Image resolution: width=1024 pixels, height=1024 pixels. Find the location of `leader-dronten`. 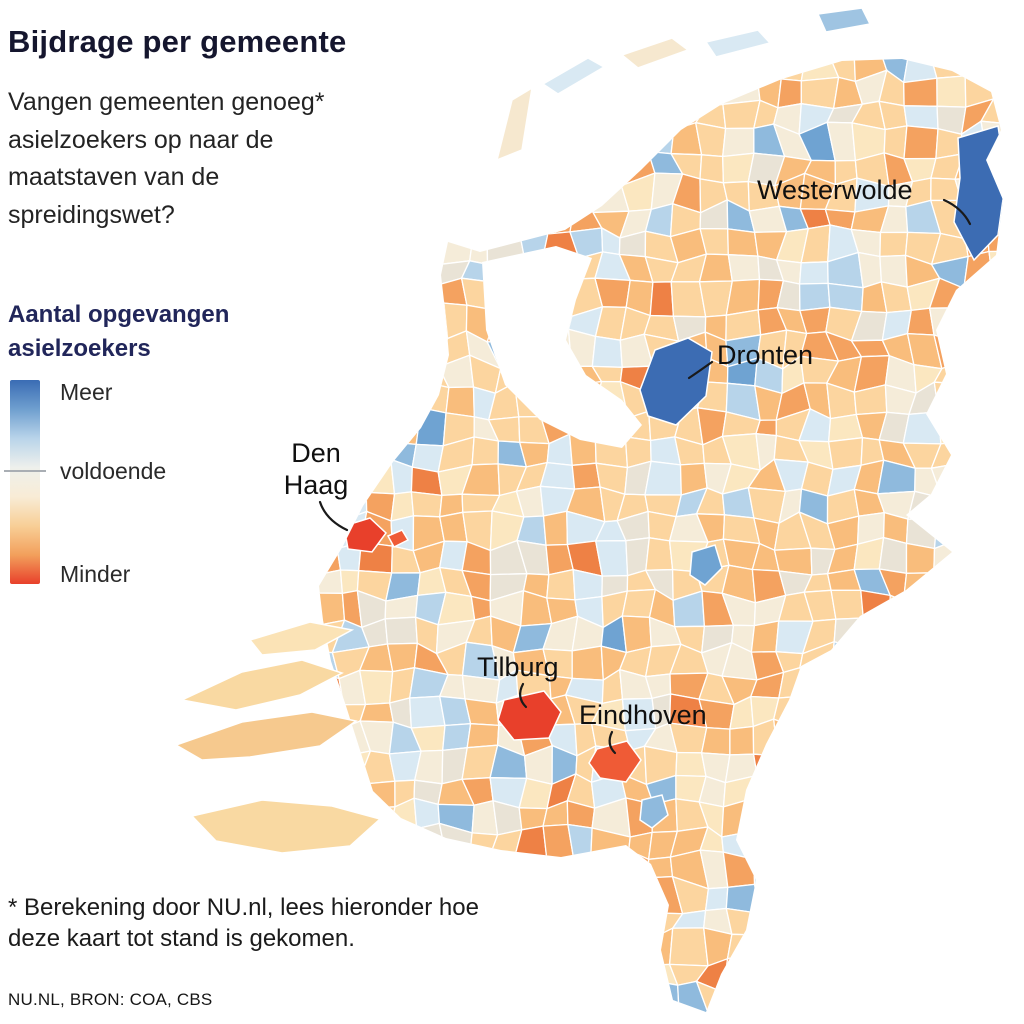

leader-dronten is located at coordinates (700, 370).